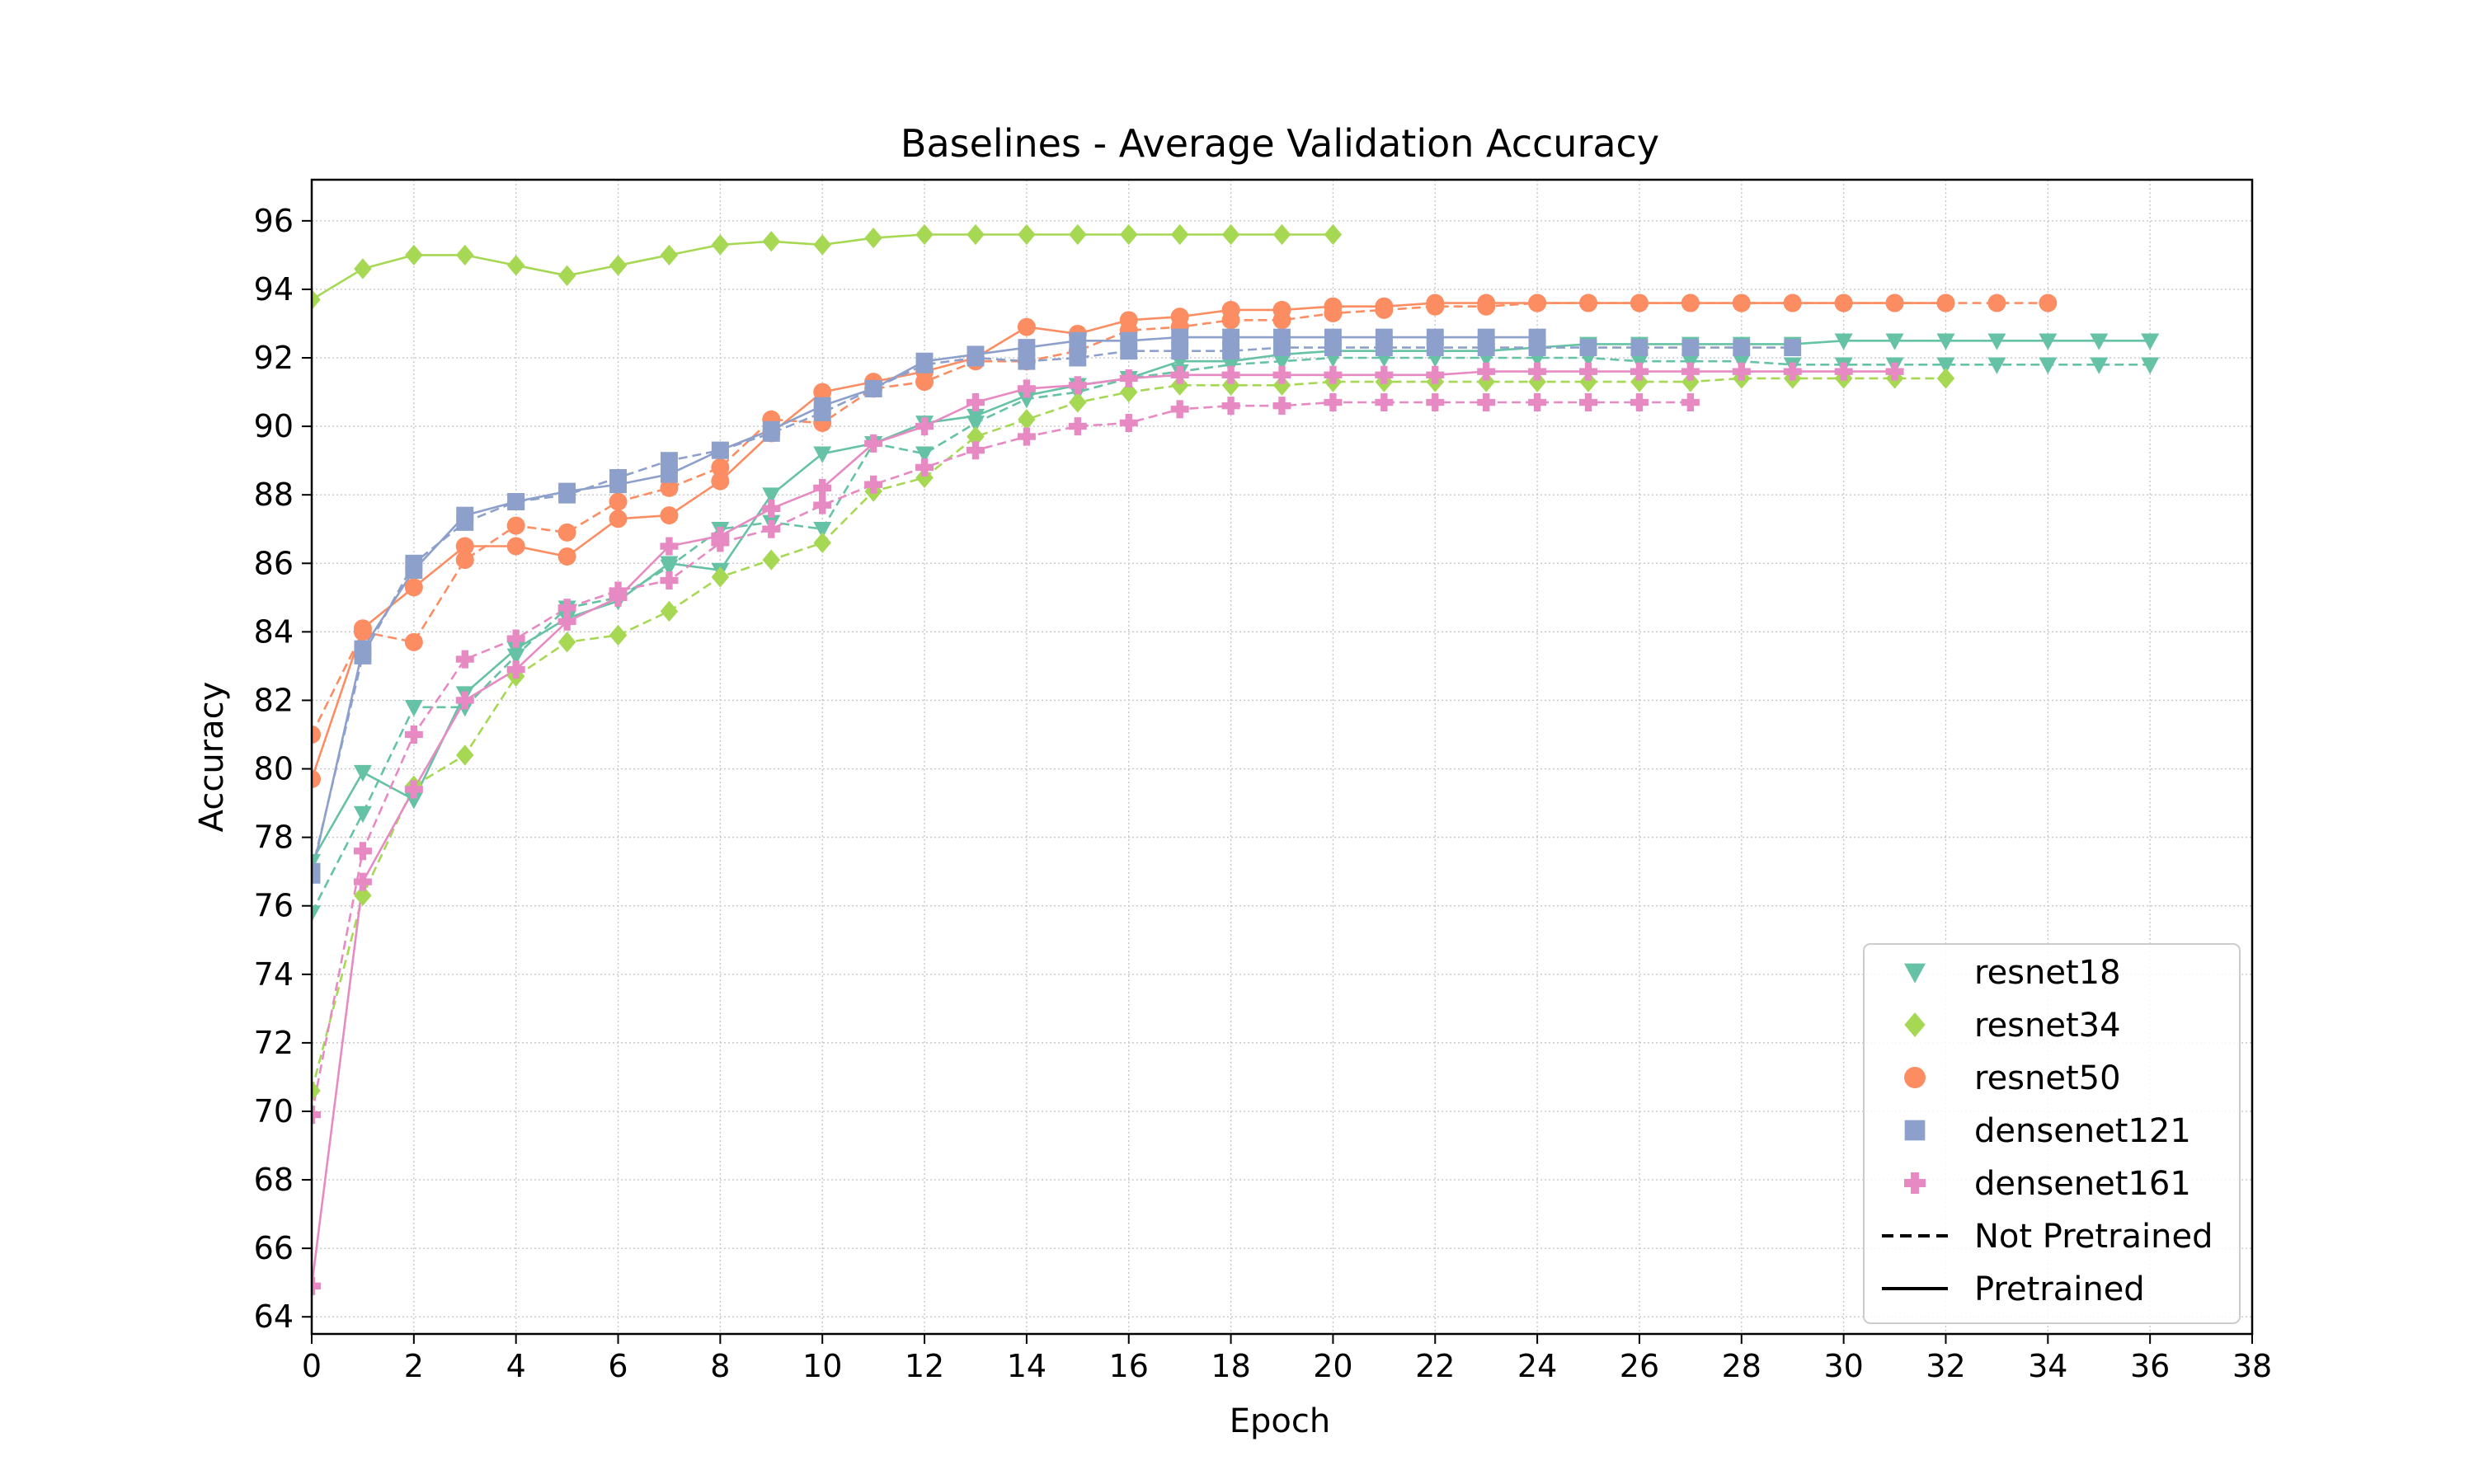 The height and width of the screenshot is (1484, 2474). What do you see at coordinates (1945, 1366) in the screenshot?
I see `x-tick-label: 32` at bounding box center [1945, 1366].